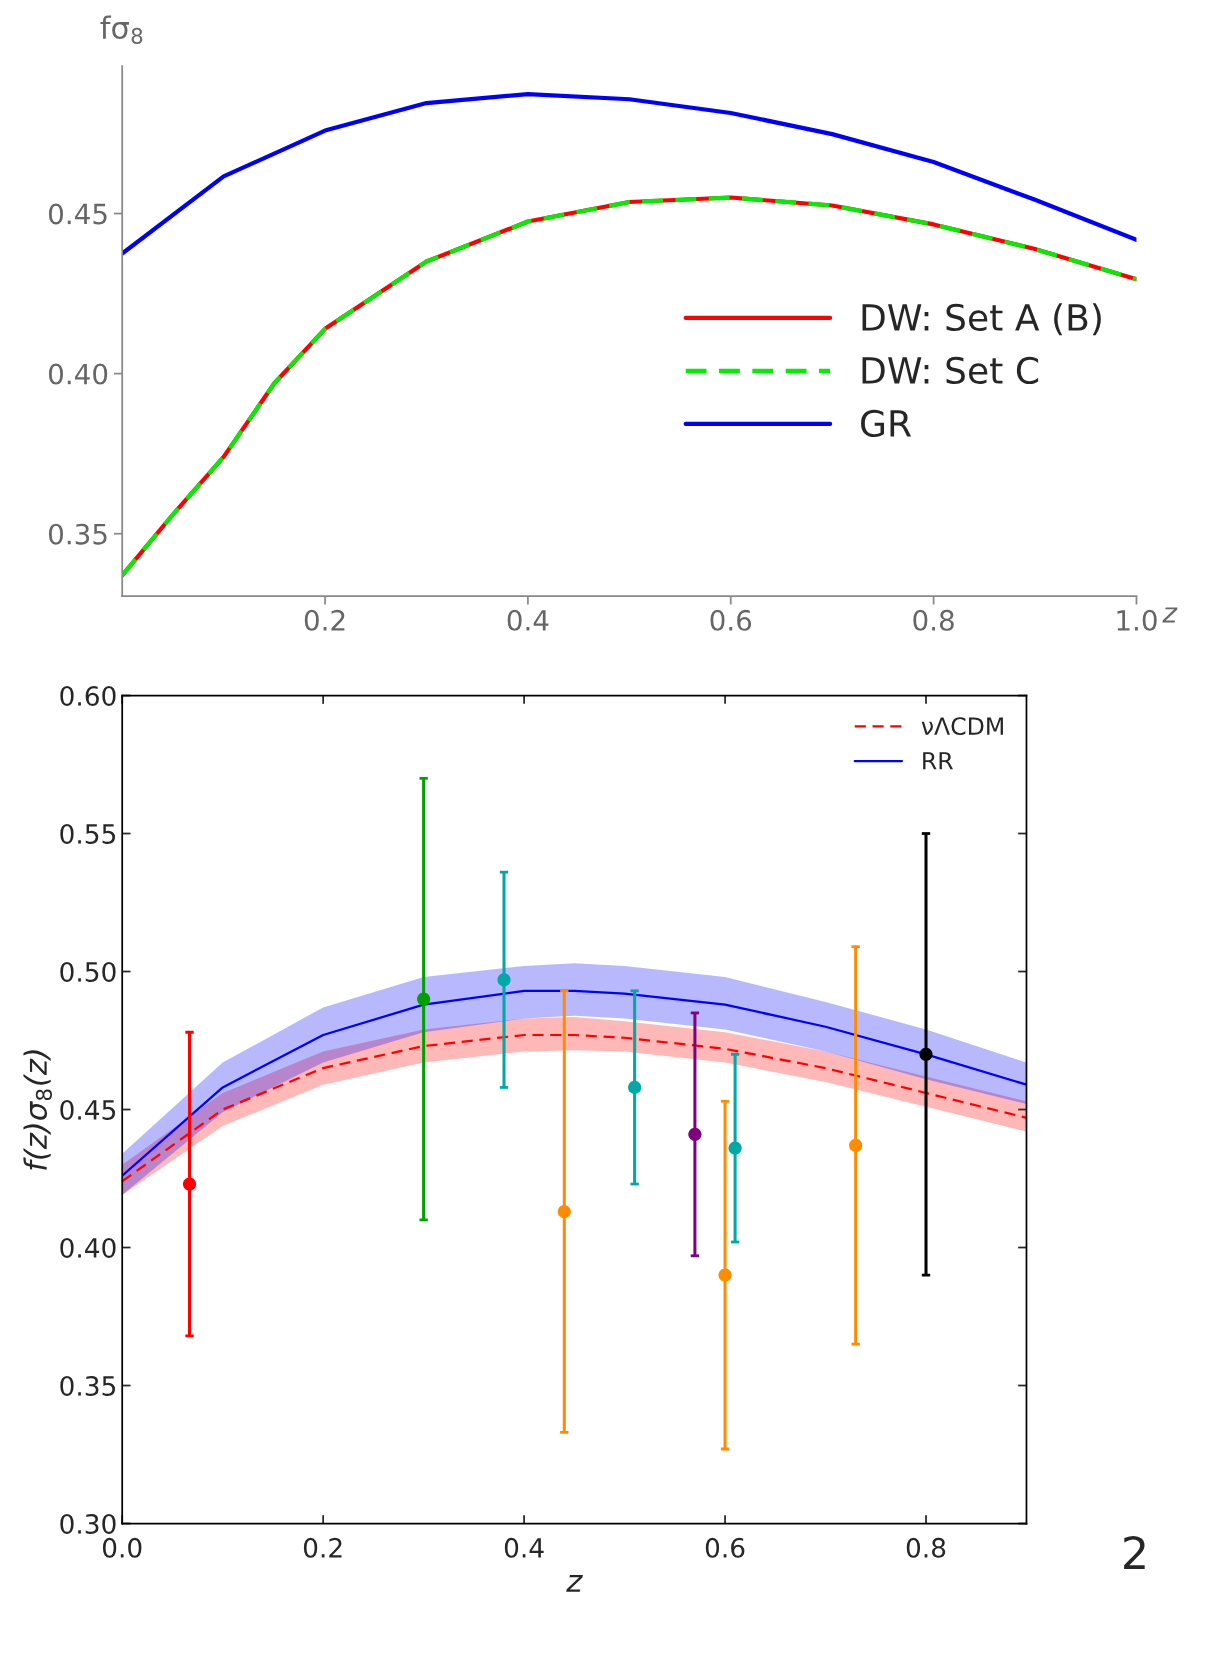 The image size is (1222, 1656). What do you see at coordinates (121, 29) in the screenshot?
I see `y-axis-title: fσ$_{8}$` at bounding box center [121, 29].